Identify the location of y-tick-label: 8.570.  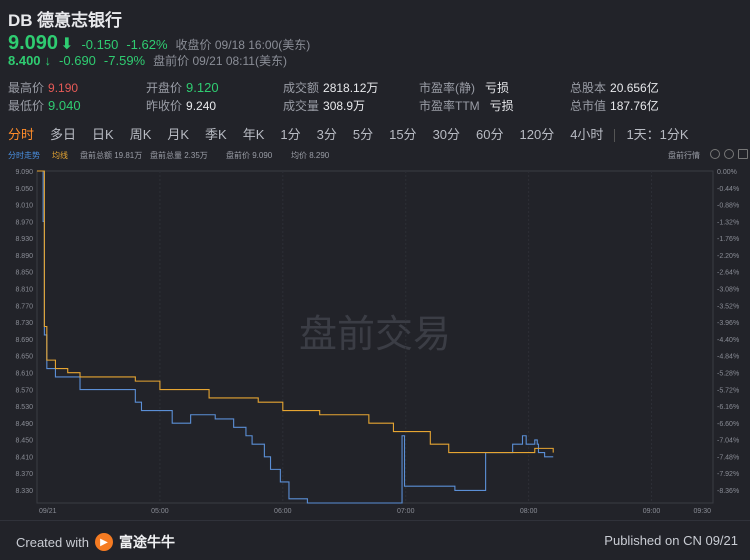
(24, 390).